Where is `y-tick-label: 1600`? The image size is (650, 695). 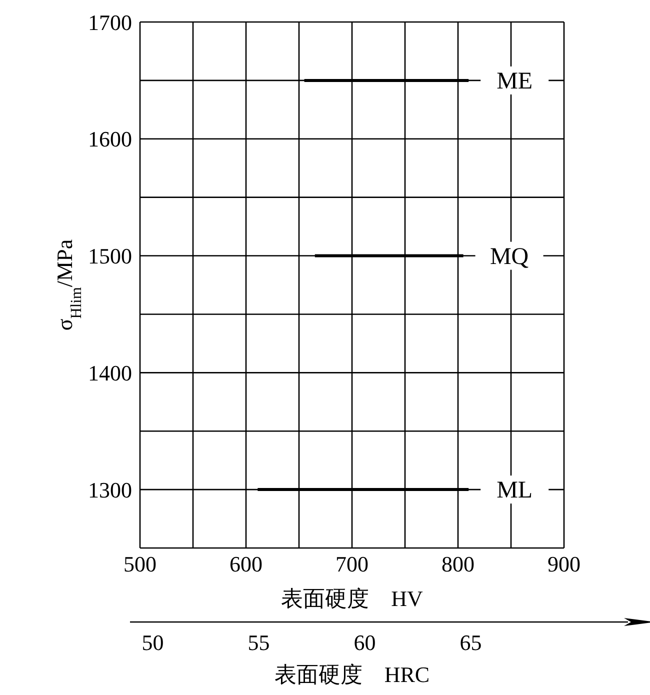
y-tick-label: 1600 is located at coordinates (110, 139).